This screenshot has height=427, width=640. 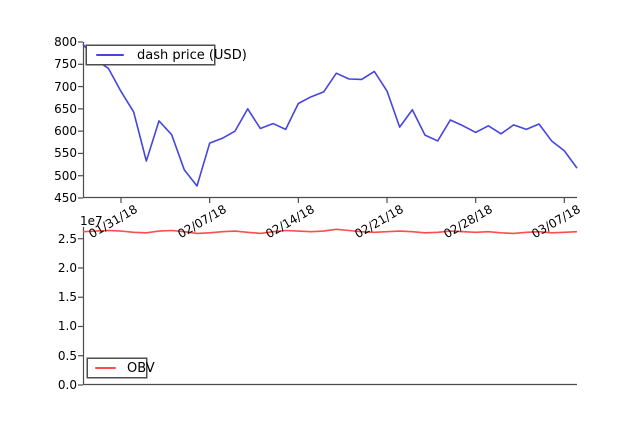 What do you see at coordinates (65, 175) in the screenshot?
I see `y-tick-label: 500` at bounding box center [65, 175].